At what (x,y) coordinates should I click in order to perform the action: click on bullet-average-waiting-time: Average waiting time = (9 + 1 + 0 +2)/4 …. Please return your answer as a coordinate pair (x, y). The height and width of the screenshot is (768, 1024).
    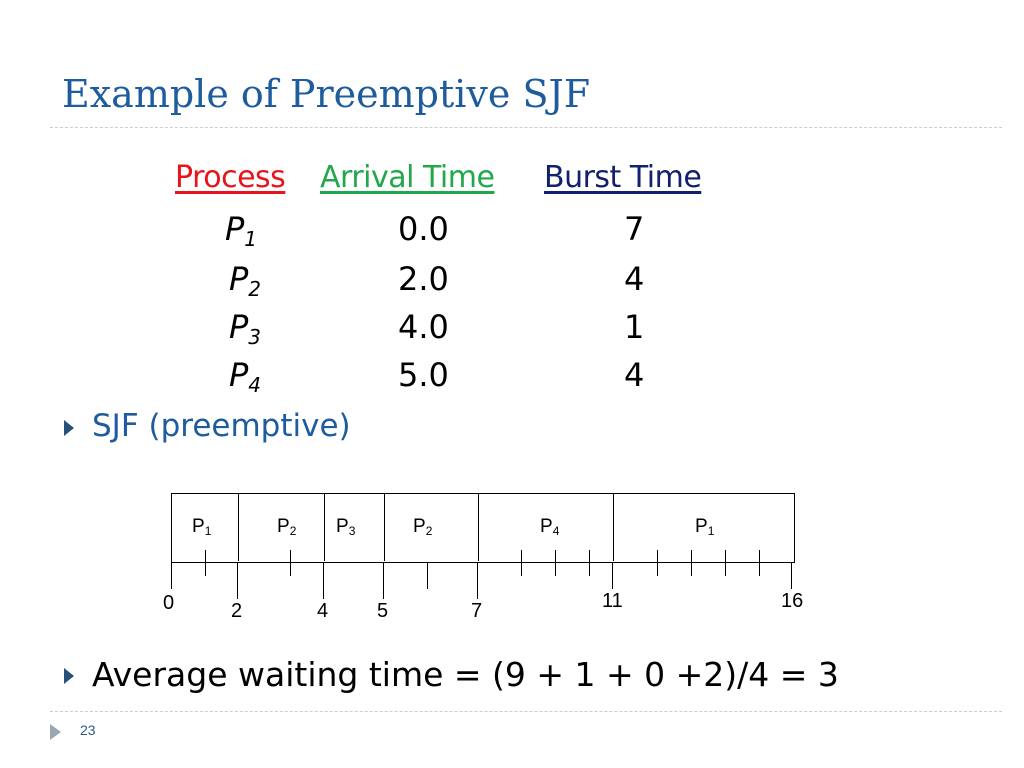
    Looking at the image, I should click on (465, 674).